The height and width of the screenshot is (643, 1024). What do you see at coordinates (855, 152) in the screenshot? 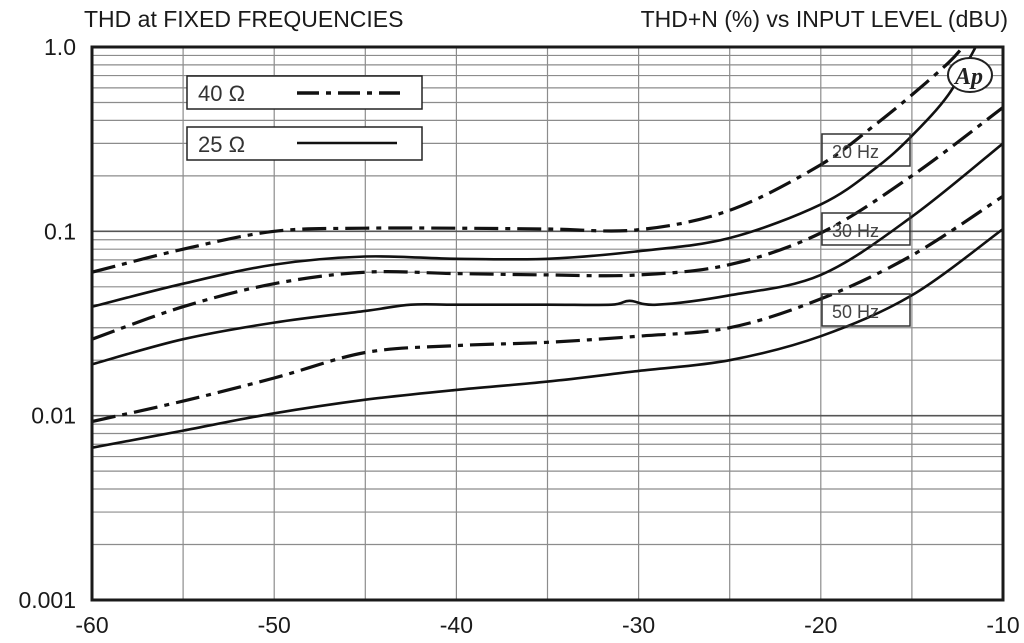
I see `annotation-label-20hz: 20 Hz` at bounding box center [855, 152].